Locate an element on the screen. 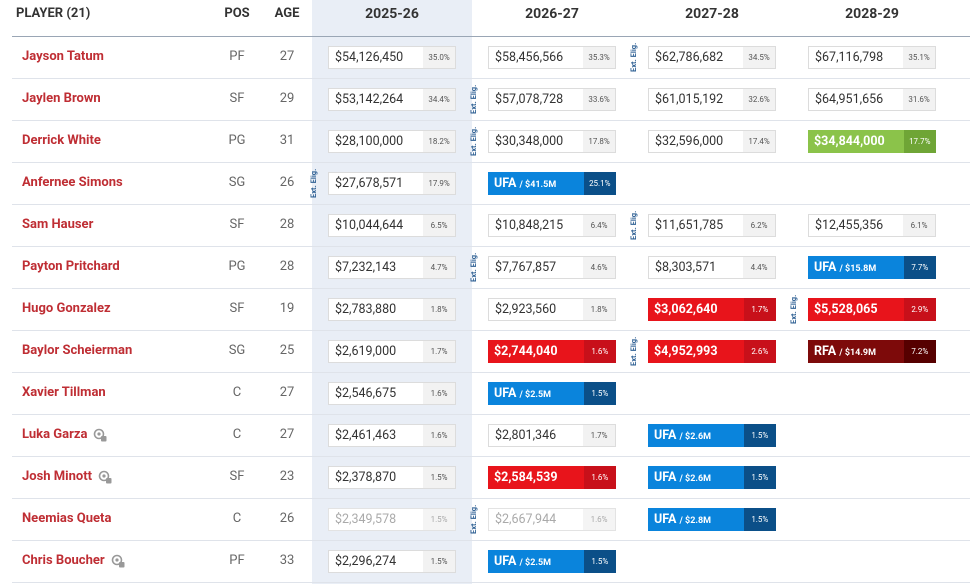 The image size is (970, 584). salary-amount: $7,232,143 is located at coordinates (366, 267).